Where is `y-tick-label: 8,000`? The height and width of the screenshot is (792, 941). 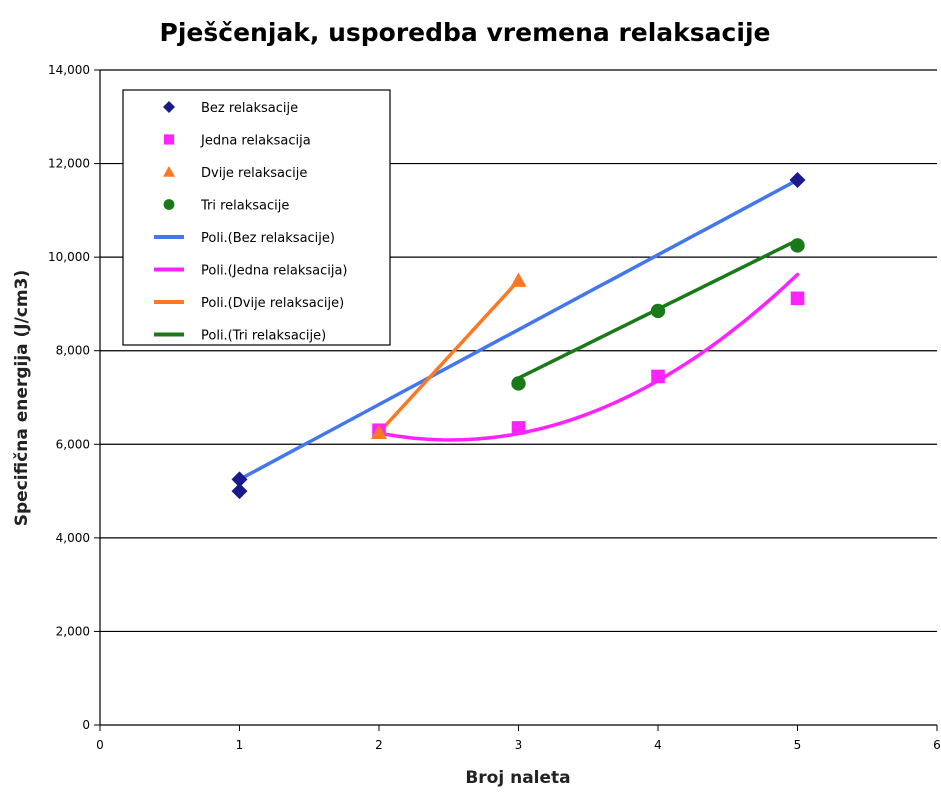 y-tick-label: 8,000 is located at coordinates (73, 351).